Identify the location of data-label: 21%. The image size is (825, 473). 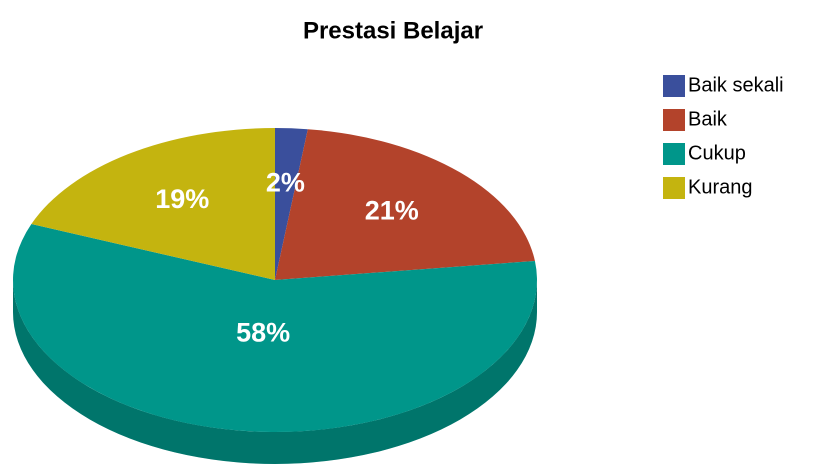
(392, 210).